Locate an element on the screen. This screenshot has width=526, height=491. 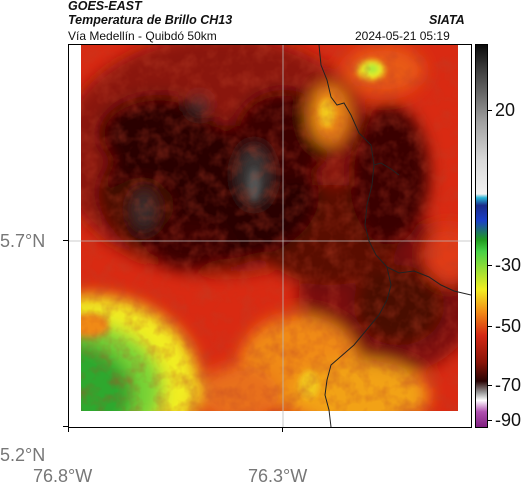
department-border-spur is located at coordinates (386, 169).